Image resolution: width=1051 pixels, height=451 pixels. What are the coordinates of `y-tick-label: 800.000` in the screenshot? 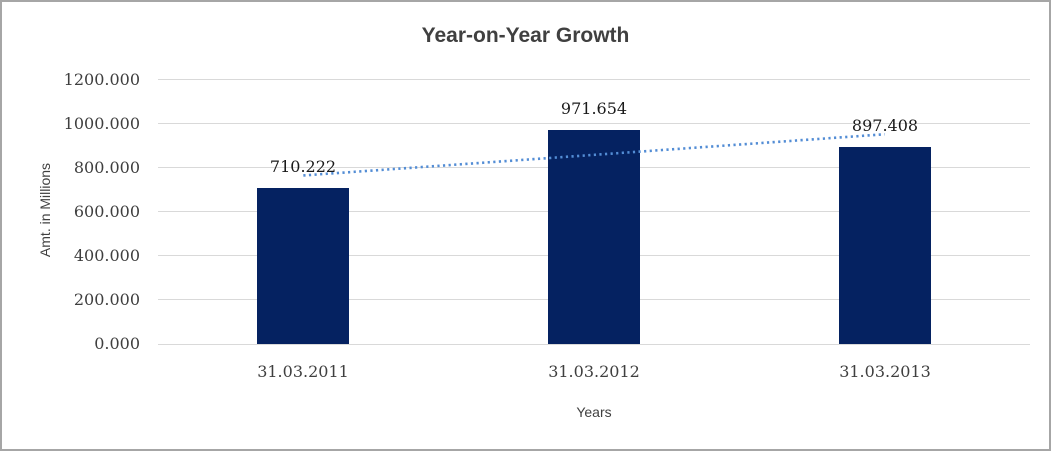 It's located at (106, 167).